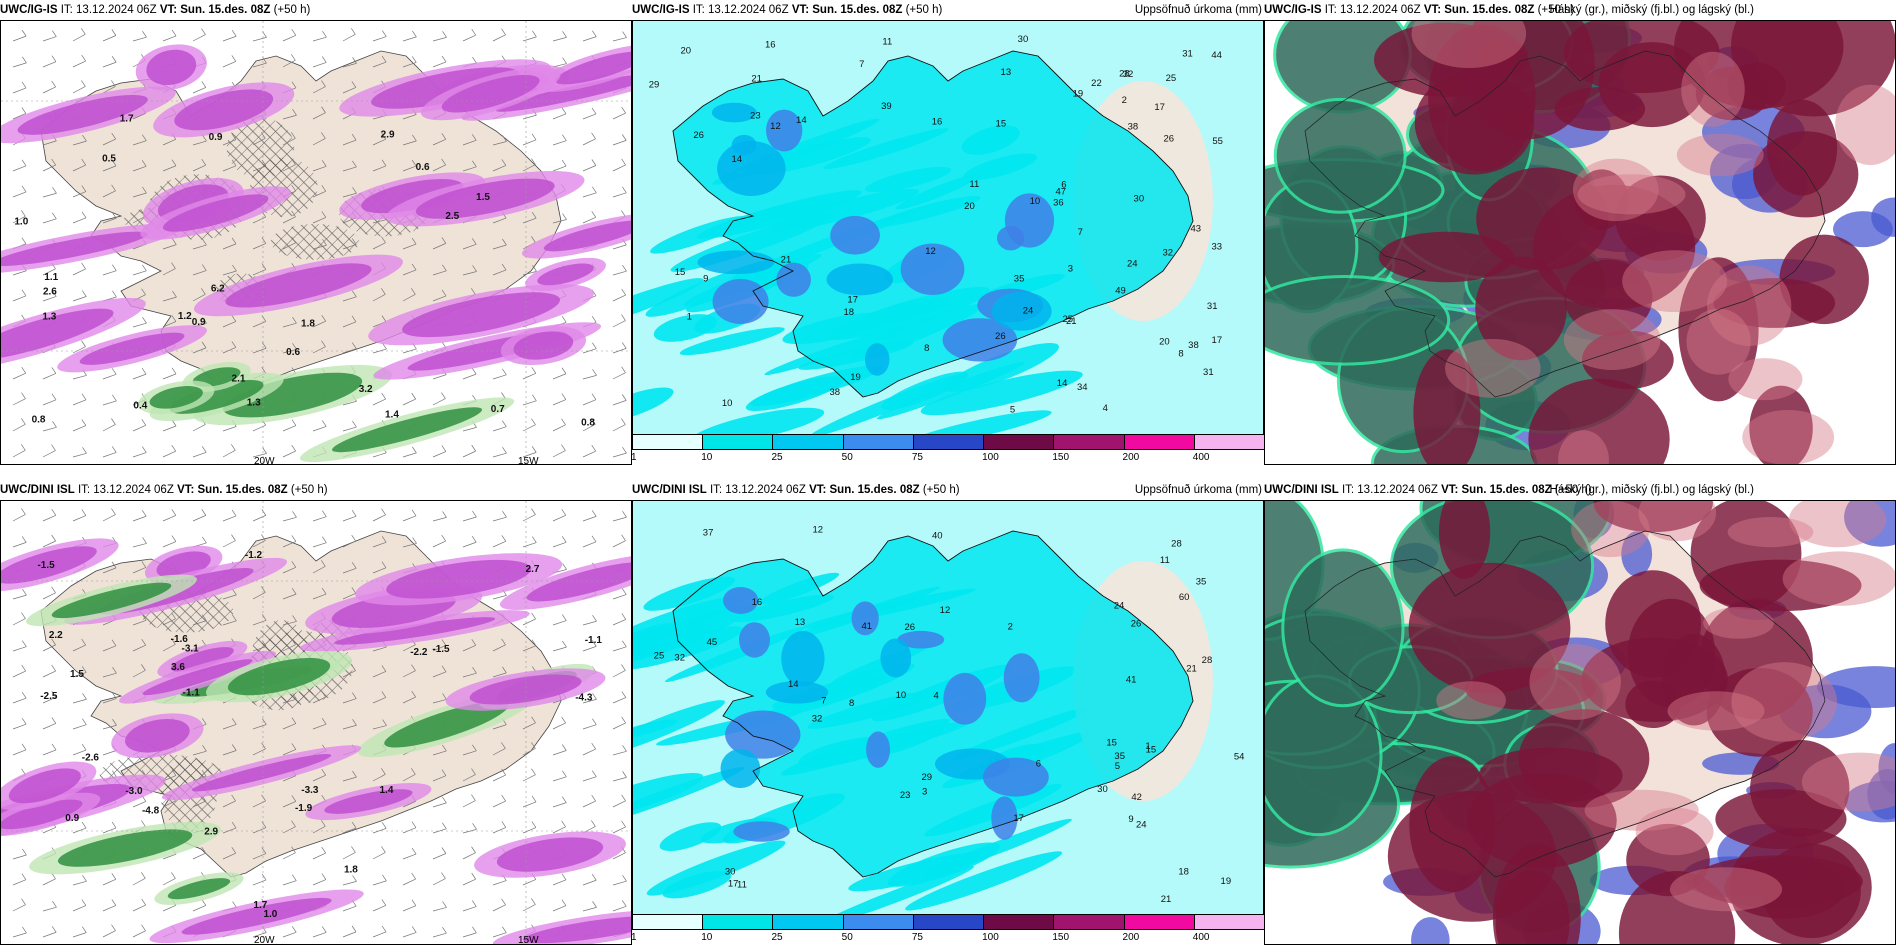 The image size is (1900, 950). What do you see at coordinates (49, 696) in the screenshot?
I see `temp-value-label: -2.5` at bounding box center [49, 696].